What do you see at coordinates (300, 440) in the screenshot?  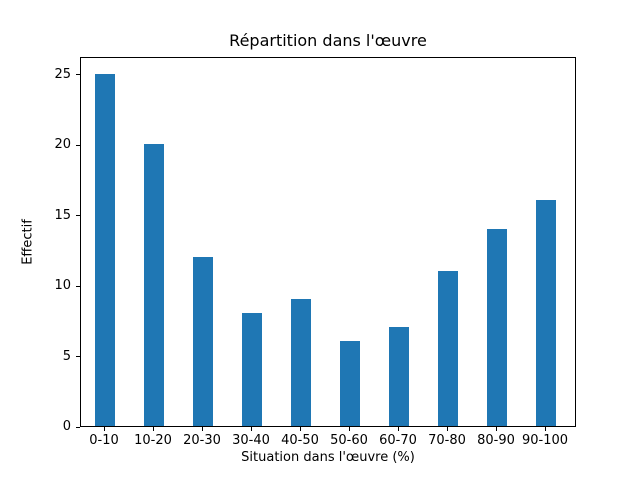 I see `x-tick-label-40-50: 40-50` at bounding box center [300, 440].